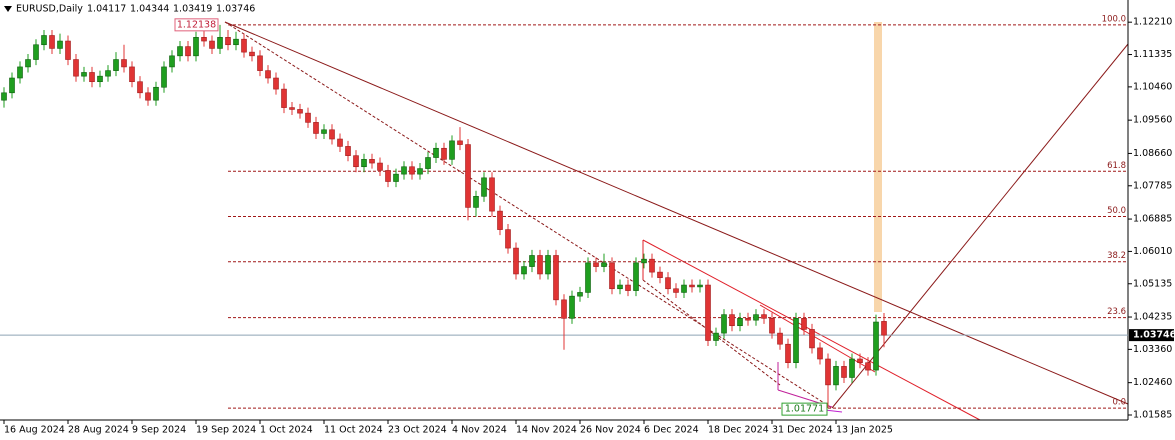 The width and height of the screenshot is (1175, 440). What do you see at coordinates (817, 338) in the screenshot?
I see `channel-line` at bounding box center [817, 338].